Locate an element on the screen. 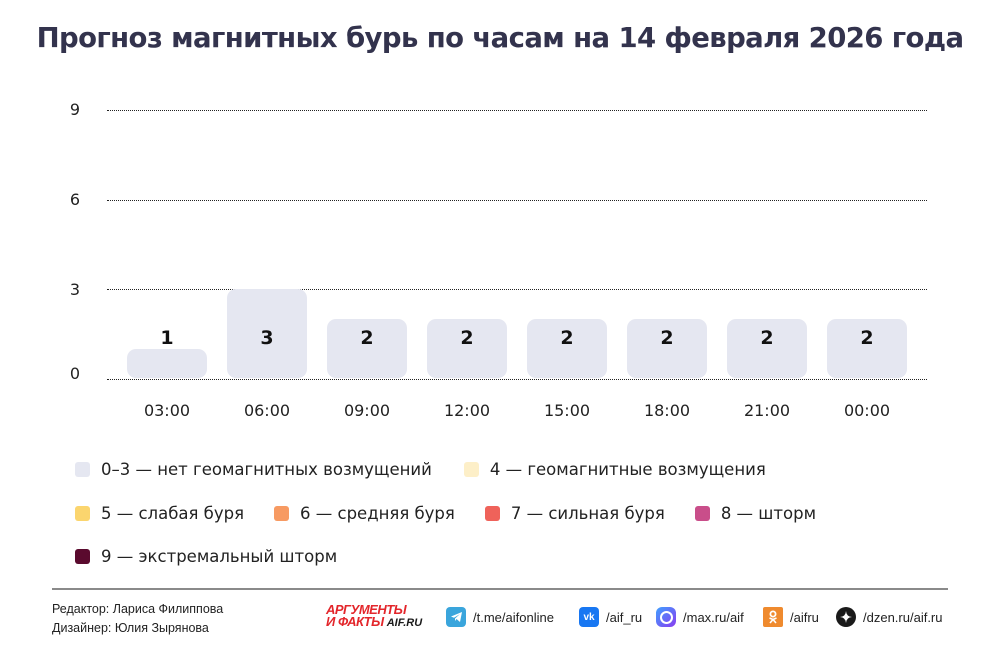 The image size is (1000, 663). legend-label: 0–3 — нет геомагнитных возмущений is located at coordinates (266, 469).